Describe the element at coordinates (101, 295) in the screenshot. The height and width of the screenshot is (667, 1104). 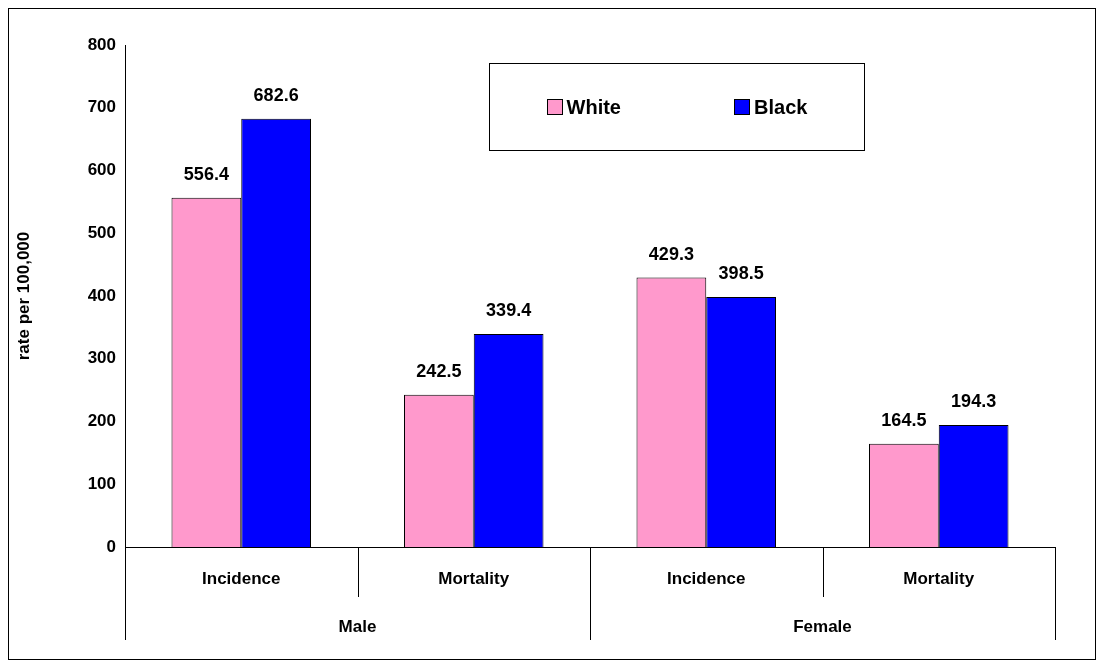
I see `y-tick-label: 400` at that location.